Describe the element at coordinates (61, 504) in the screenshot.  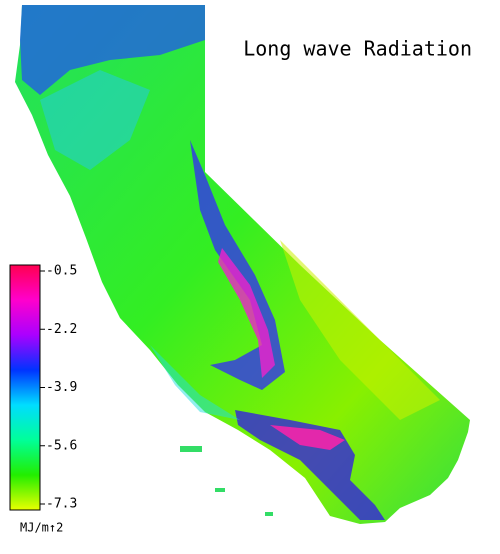
I see `legend-tick-label: -7.3` at that location.